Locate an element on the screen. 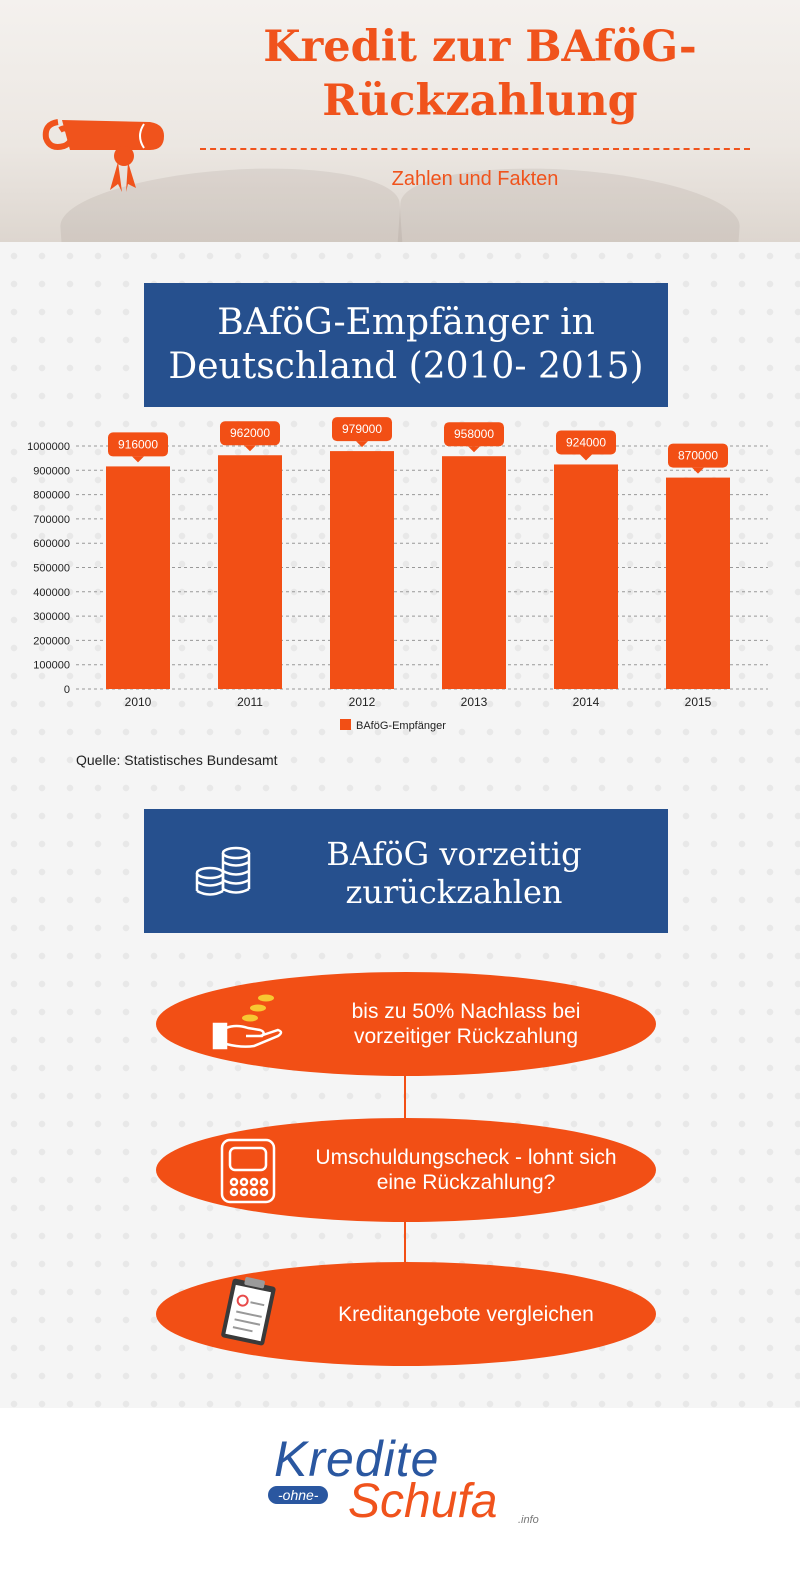 The height and width of the screenshot is (1580, 800). title-divider is located at coordinates (475, 149).